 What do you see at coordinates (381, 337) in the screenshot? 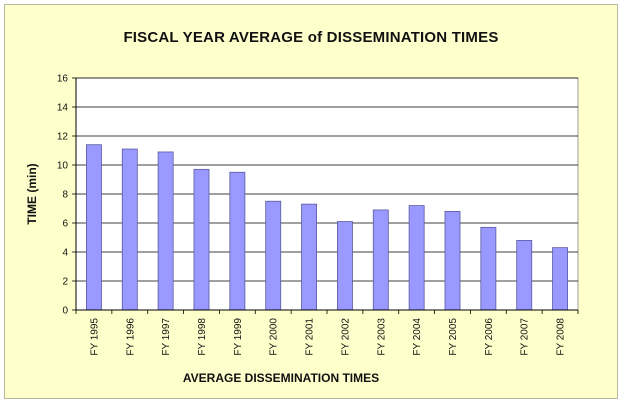
I see `x-tick-label: FY 2003` at bounding box center [381, 337].